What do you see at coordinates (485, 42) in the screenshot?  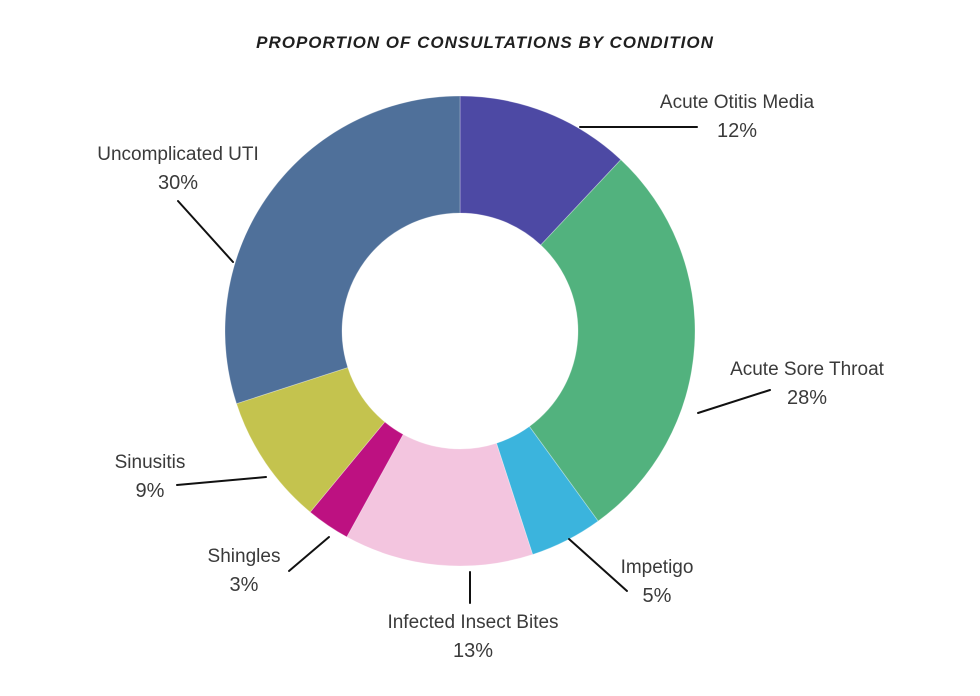 I see `chart-title: PROPORTION OF CONSULTATIONS BY CONDITION` at bounding box center [485, 42].